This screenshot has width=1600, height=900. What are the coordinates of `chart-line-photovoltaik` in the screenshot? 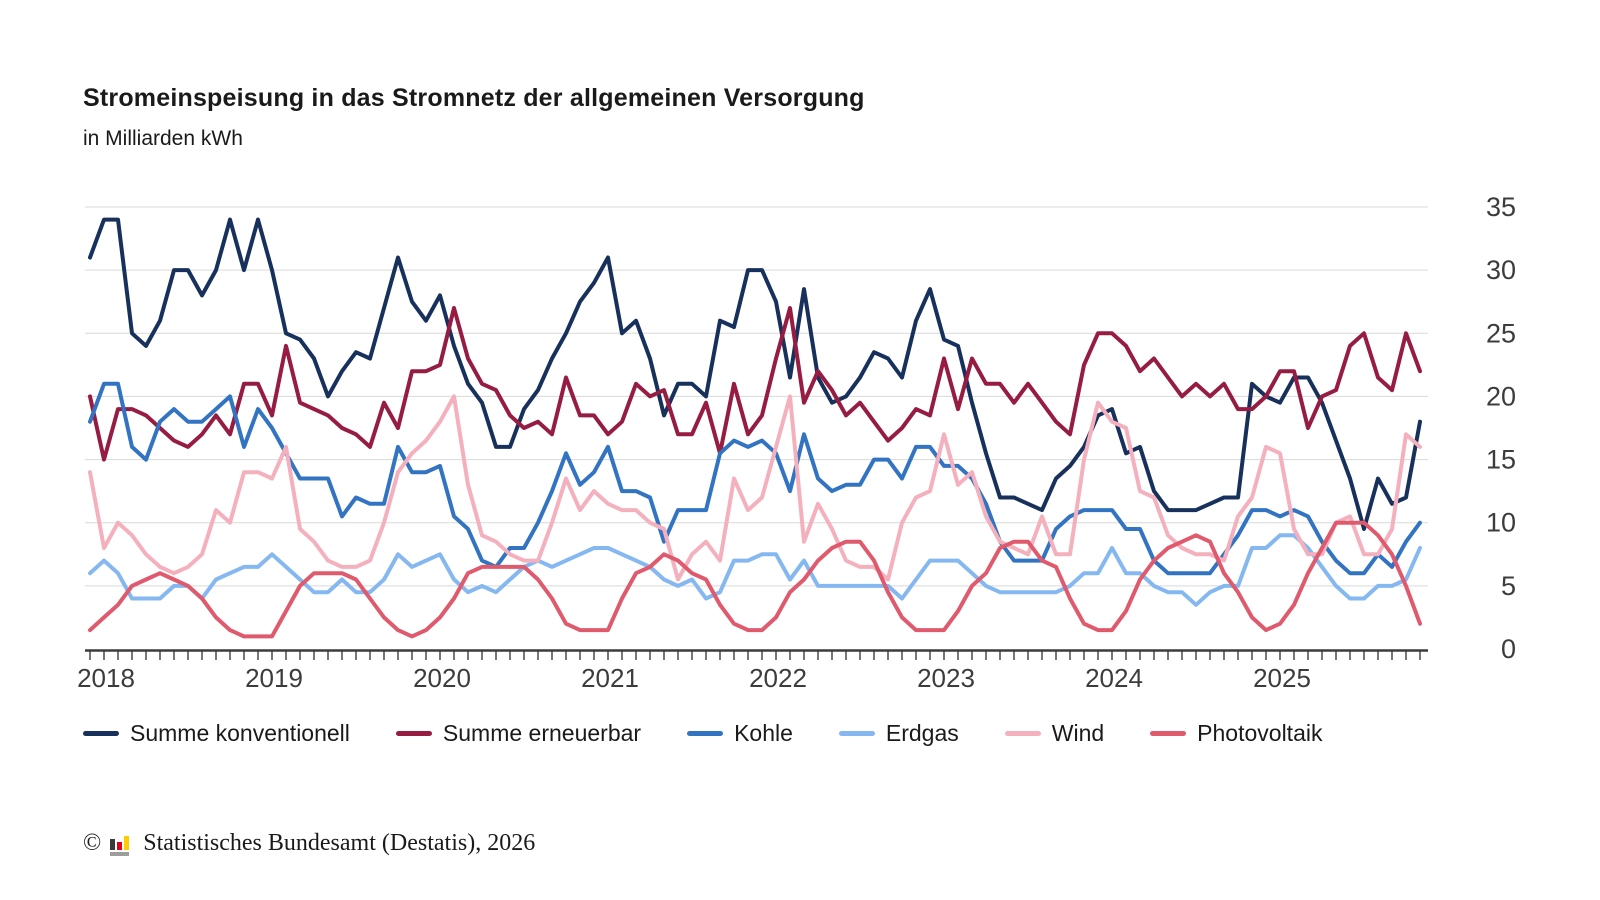 It's located at (755, 579).